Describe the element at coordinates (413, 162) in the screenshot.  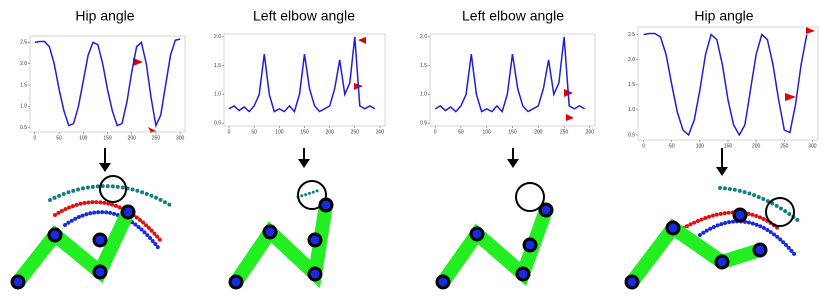
I see `arrows` at that location.